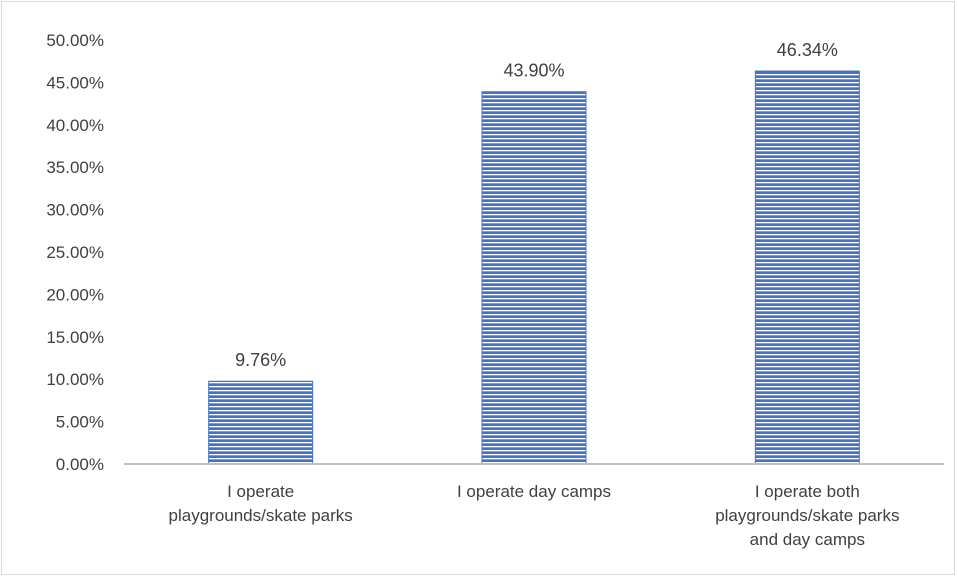  What do you see at coordinates (80, 422) in the screenshot?
I see `y-tick-label: 5.00%` at bounding box center [80, 422].